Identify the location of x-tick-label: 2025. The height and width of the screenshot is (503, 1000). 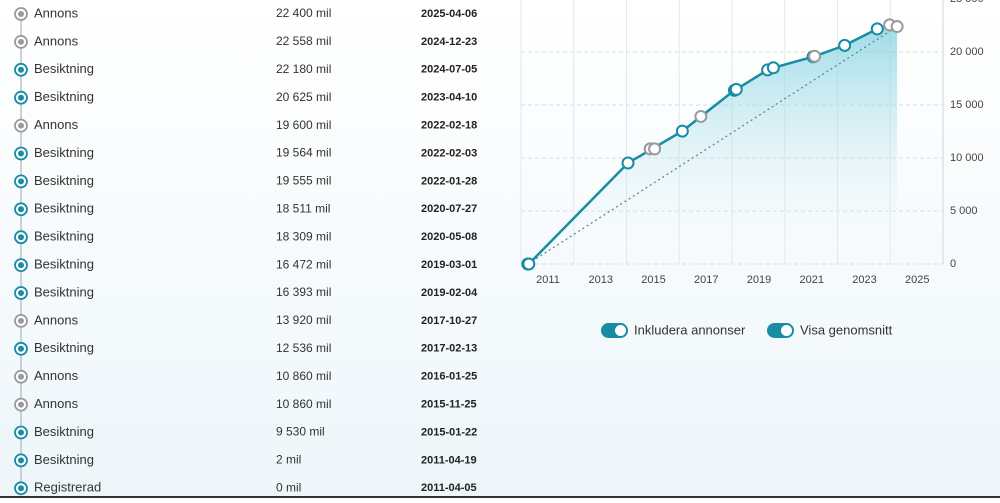
(917, 280).